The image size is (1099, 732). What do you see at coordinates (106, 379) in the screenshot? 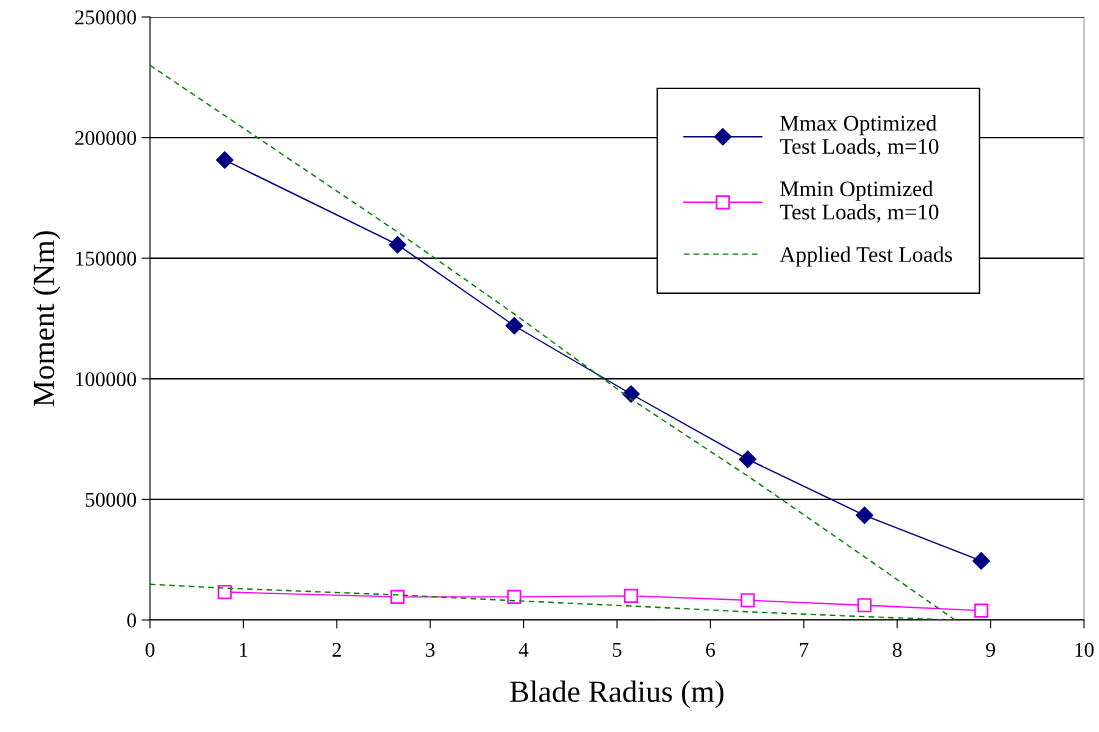
I see `y-tick-label: 100000` at bounding box center [106, 379].